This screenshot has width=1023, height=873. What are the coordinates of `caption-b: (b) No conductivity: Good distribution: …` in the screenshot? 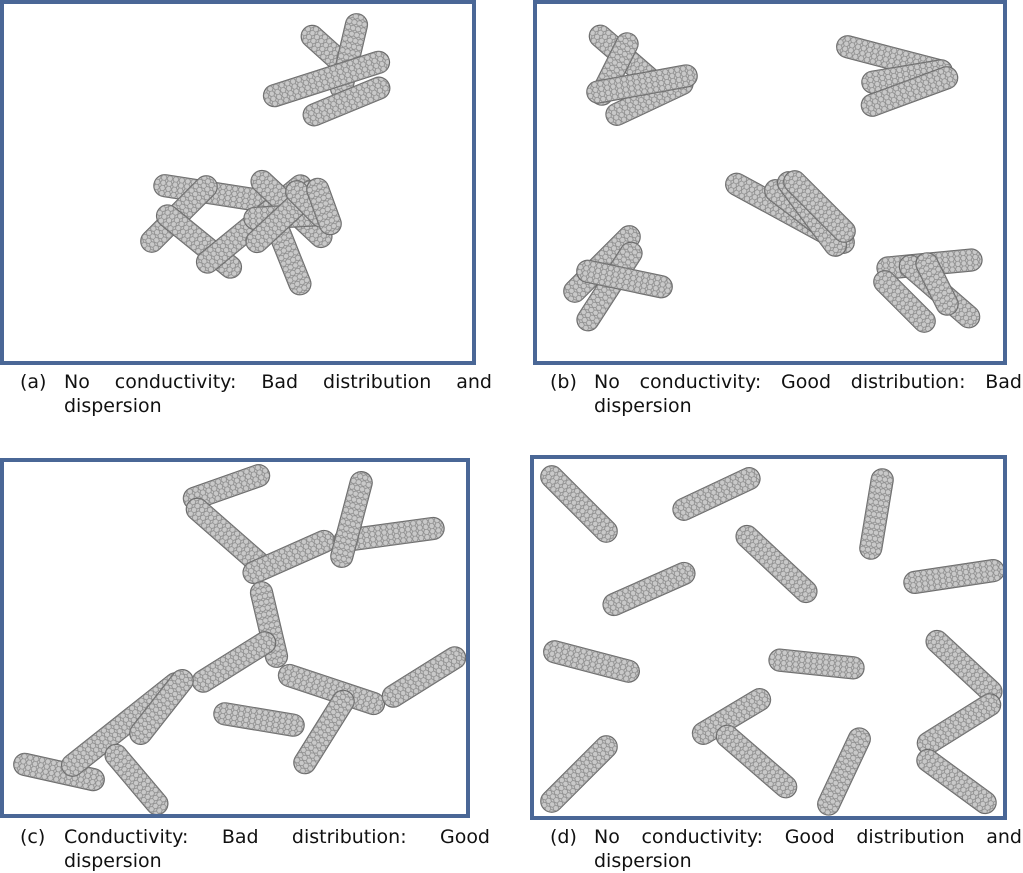 It's located at (786, 395).